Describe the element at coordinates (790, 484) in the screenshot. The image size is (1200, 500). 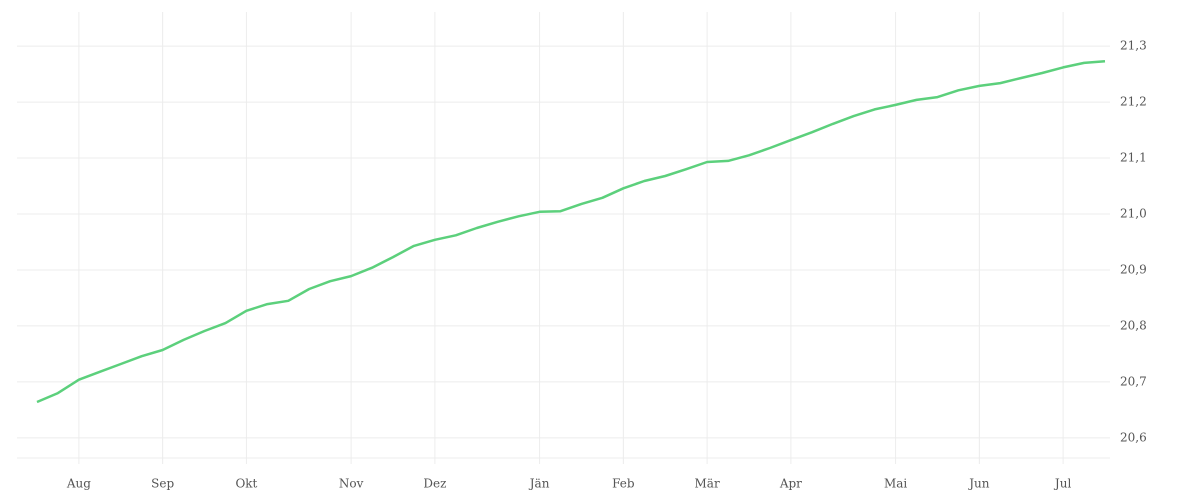
I see `x-tick-label: Apr` at that location.